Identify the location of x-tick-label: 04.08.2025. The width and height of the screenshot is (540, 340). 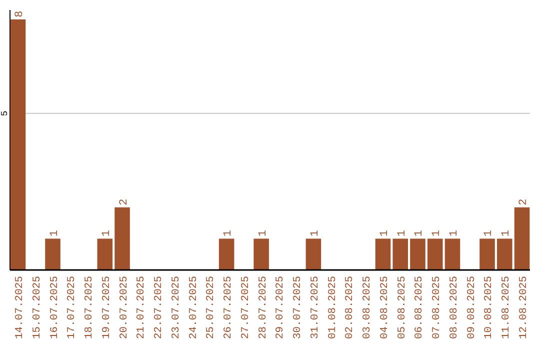
(384, 308).